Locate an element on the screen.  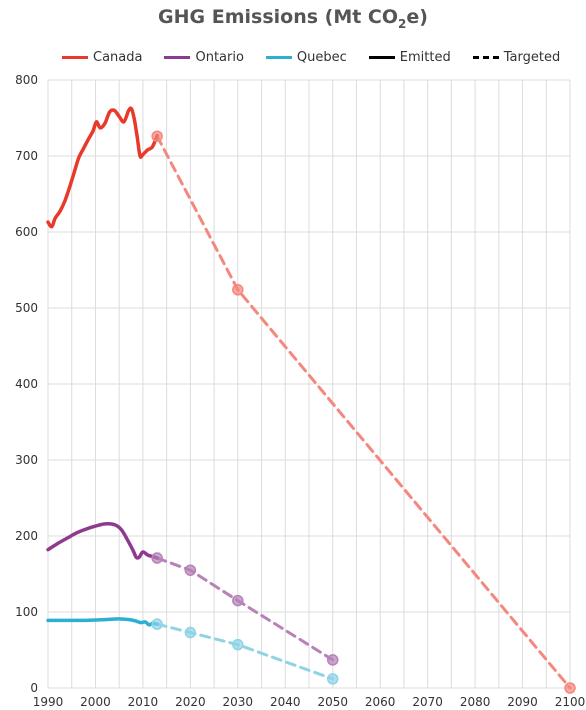
legend-swatch-quebec is located at coordinates (278, 57).